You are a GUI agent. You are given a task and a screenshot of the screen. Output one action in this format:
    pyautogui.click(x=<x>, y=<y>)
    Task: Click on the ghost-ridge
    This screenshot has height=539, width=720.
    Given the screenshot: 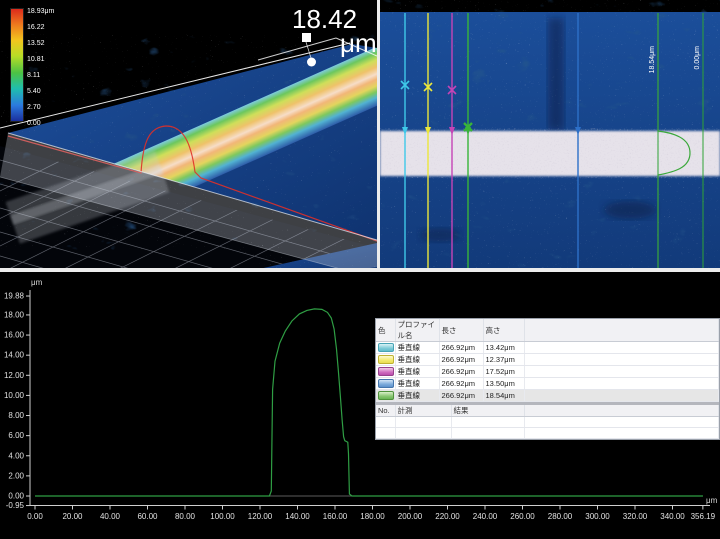 What is the action you would take?
    pyautogui.click(x=87, y=197)
    